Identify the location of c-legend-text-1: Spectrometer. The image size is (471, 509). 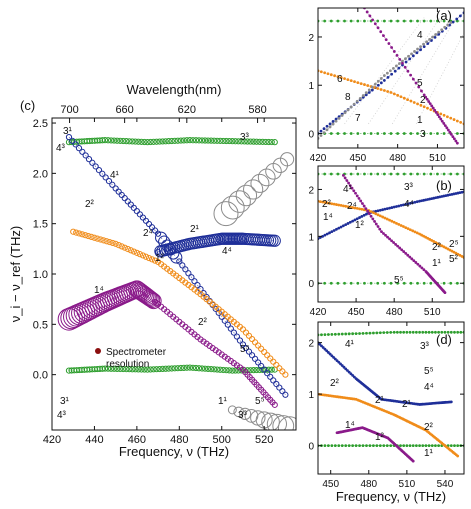
(136, 352).